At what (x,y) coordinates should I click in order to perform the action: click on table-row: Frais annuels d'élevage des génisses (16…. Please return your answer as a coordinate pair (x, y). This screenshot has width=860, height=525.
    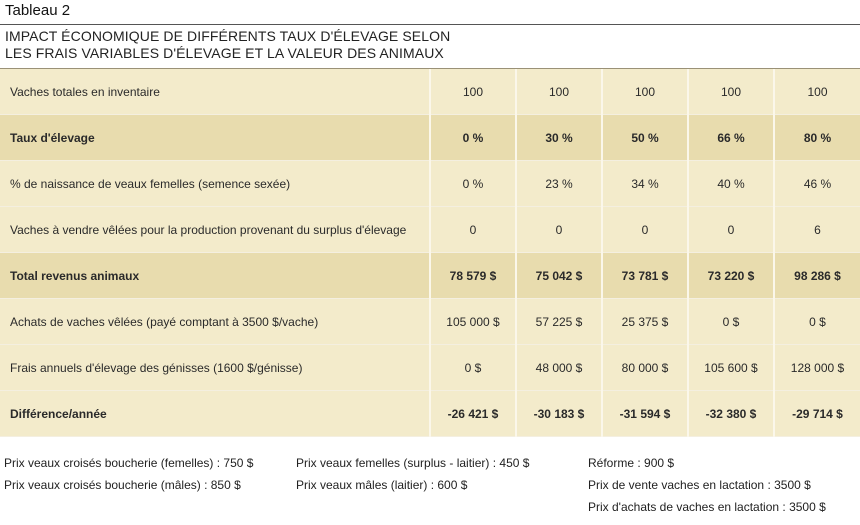
    Looking at the image, I should click on (430, 367).